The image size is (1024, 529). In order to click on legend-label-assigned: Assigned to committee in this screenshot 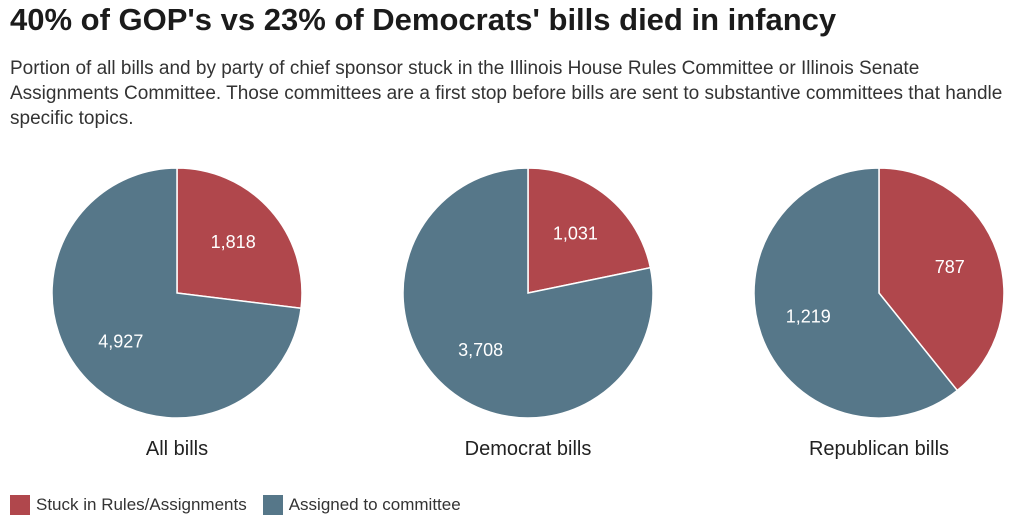, I will do `click(374, 504)`.